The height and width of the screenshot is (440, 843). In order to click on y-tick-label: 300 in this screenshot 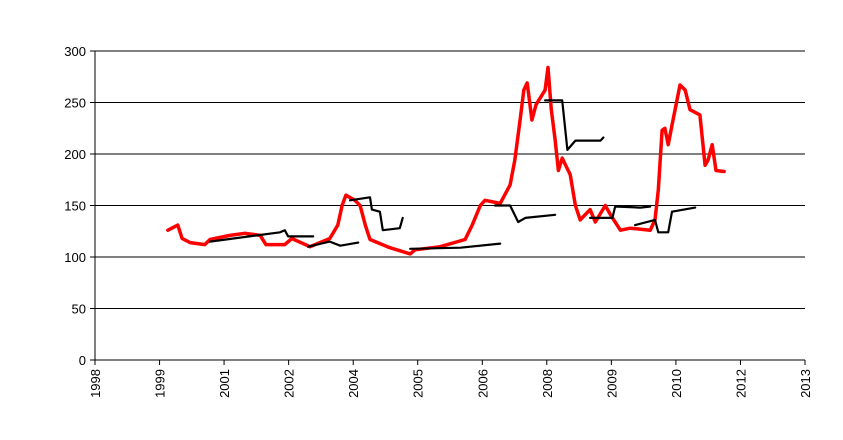, I will do `click(75, 51)`.